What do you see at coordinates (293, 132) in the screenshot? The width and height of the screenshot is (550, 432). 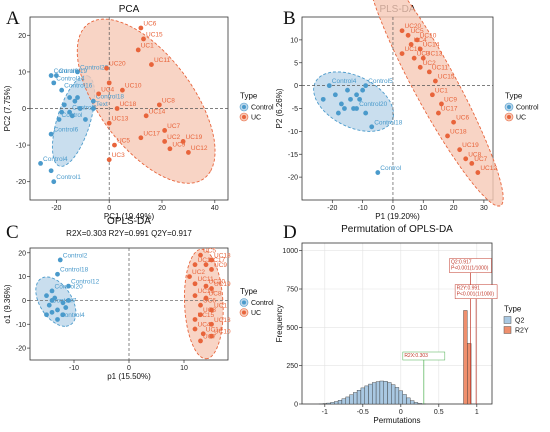 I see `y-tick-label: -10` at bounding box center [293, 132].